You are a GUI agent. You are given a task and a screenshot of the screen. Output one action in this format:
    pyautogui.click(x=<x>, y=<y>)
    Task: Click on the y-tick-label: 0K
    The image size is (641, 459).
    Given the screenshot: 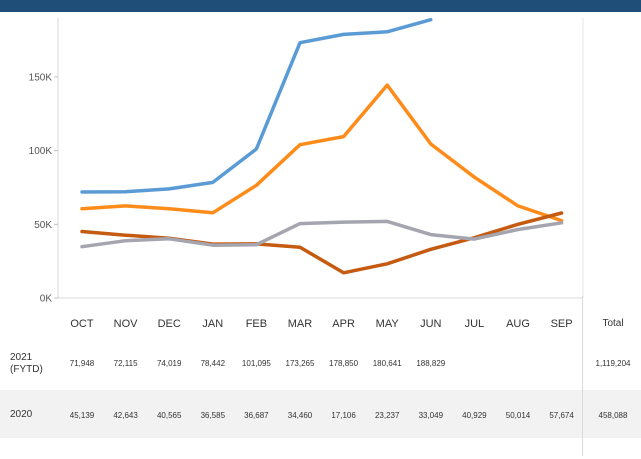 What is the action you would take?
    pyautogui.click(x=46, y=299)
    